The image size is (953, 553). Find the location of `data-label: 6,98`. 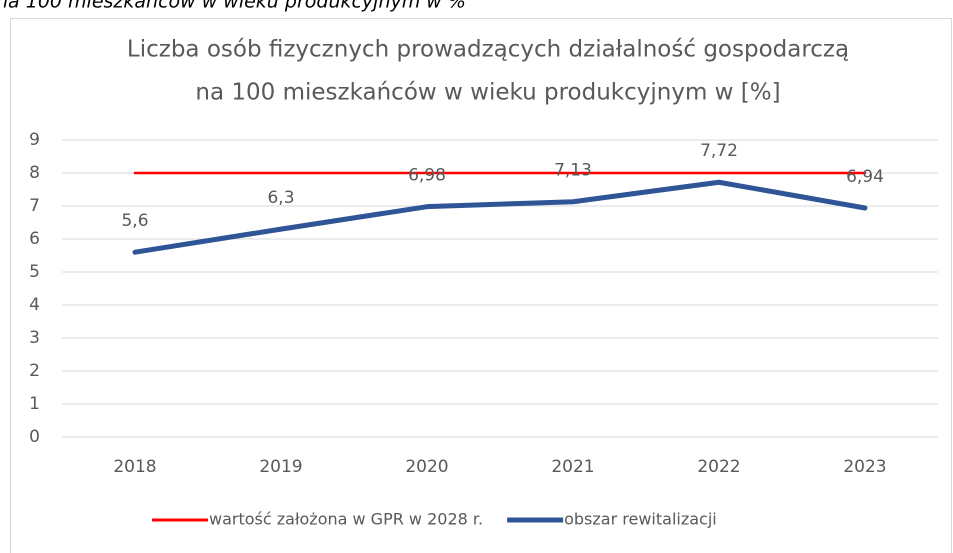

data-label: 6,98 is located at coordinates (427, 176).